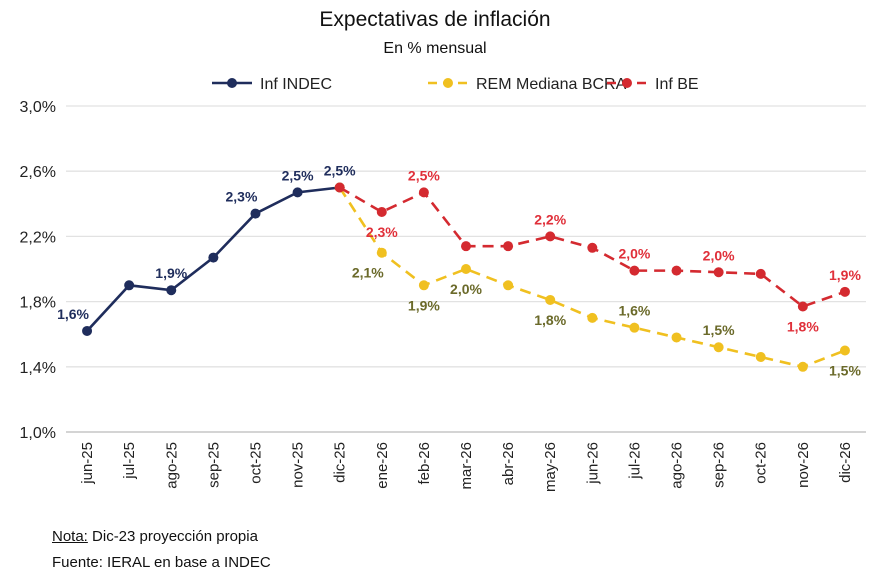 The height and width of the screenshot is (580, 870). I want to click on chart-subtitle: En % mensual, so click(435, 48).